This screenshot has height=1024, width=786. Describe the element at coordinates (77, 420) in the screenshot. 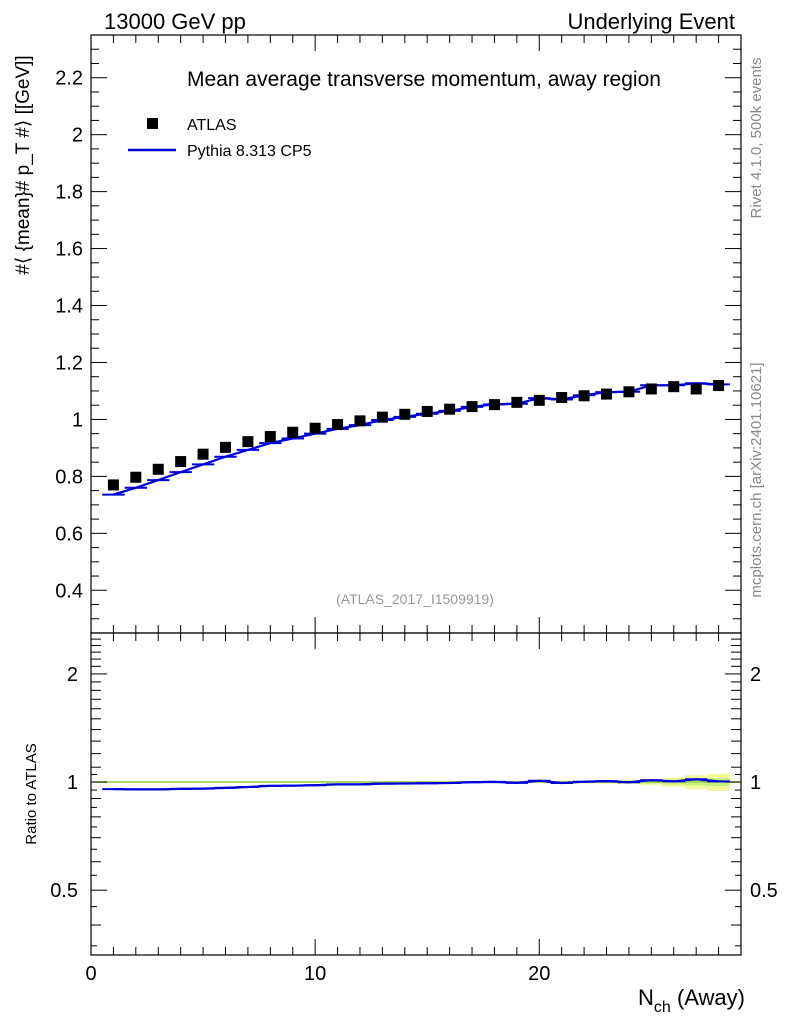

I see `y-tick-label: 1` at that location.